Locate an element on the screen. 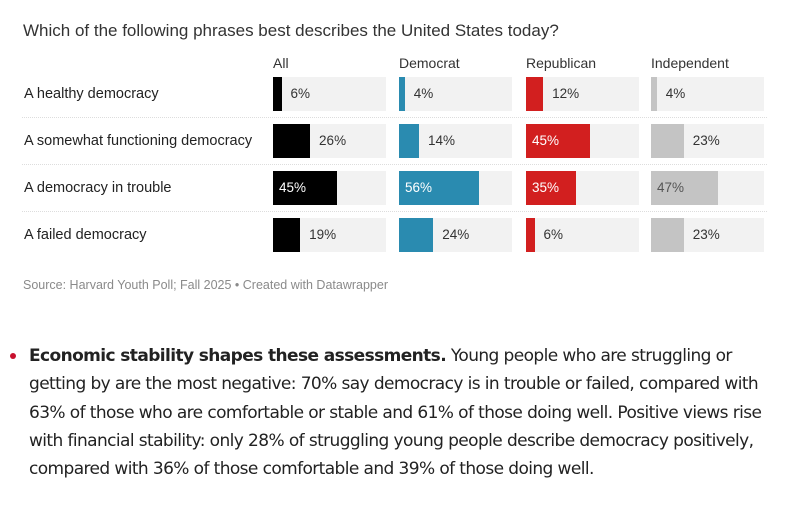 Image resolution: width=806 pixels, height=513 pixels. bar-track: 12% is located at coordinates (582, 94).